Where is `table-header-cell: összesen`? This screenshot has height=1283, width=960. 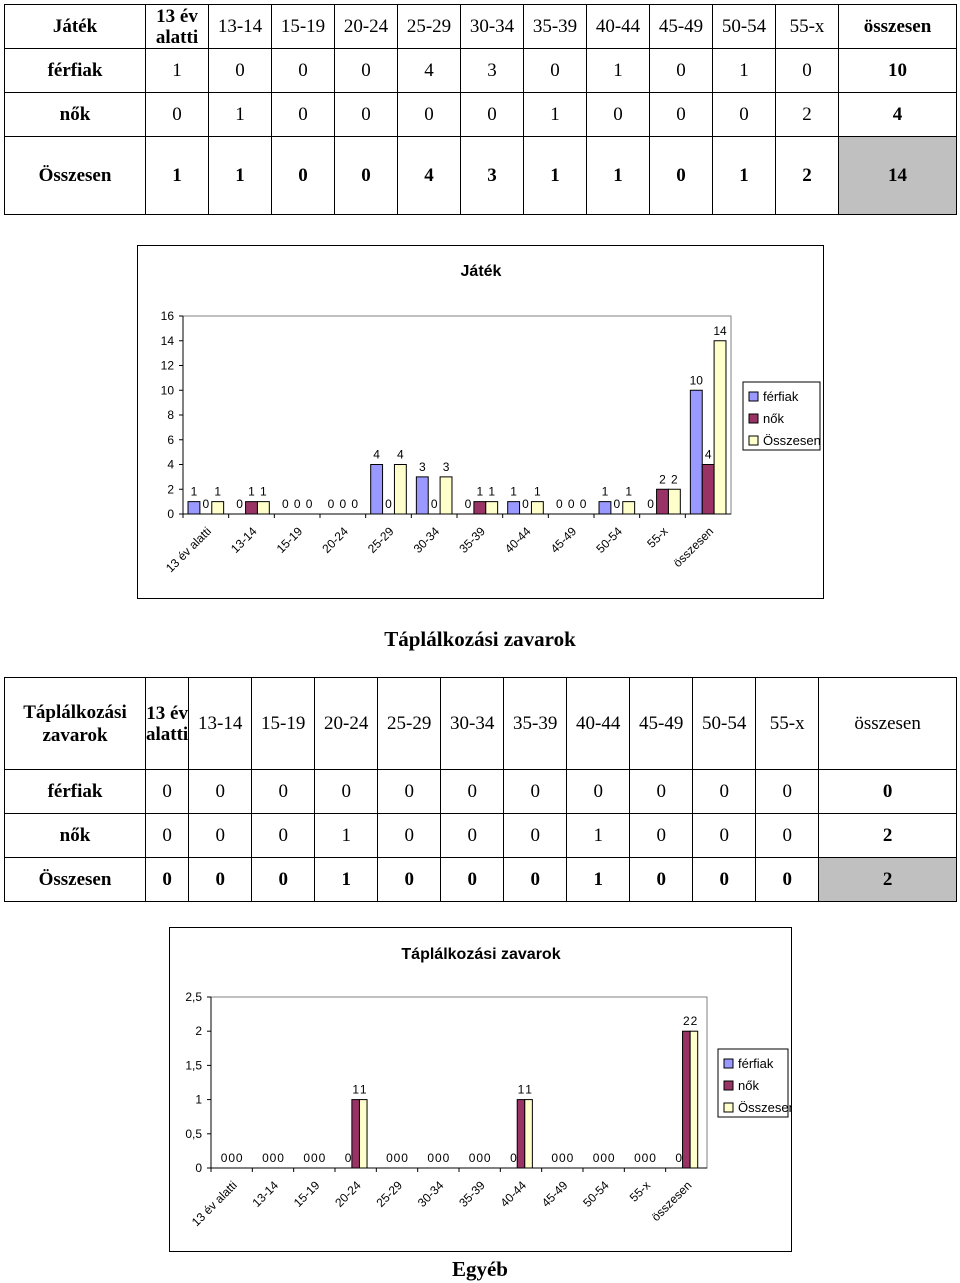
table-header-cell: összesen is located at coordinates (897, 26).